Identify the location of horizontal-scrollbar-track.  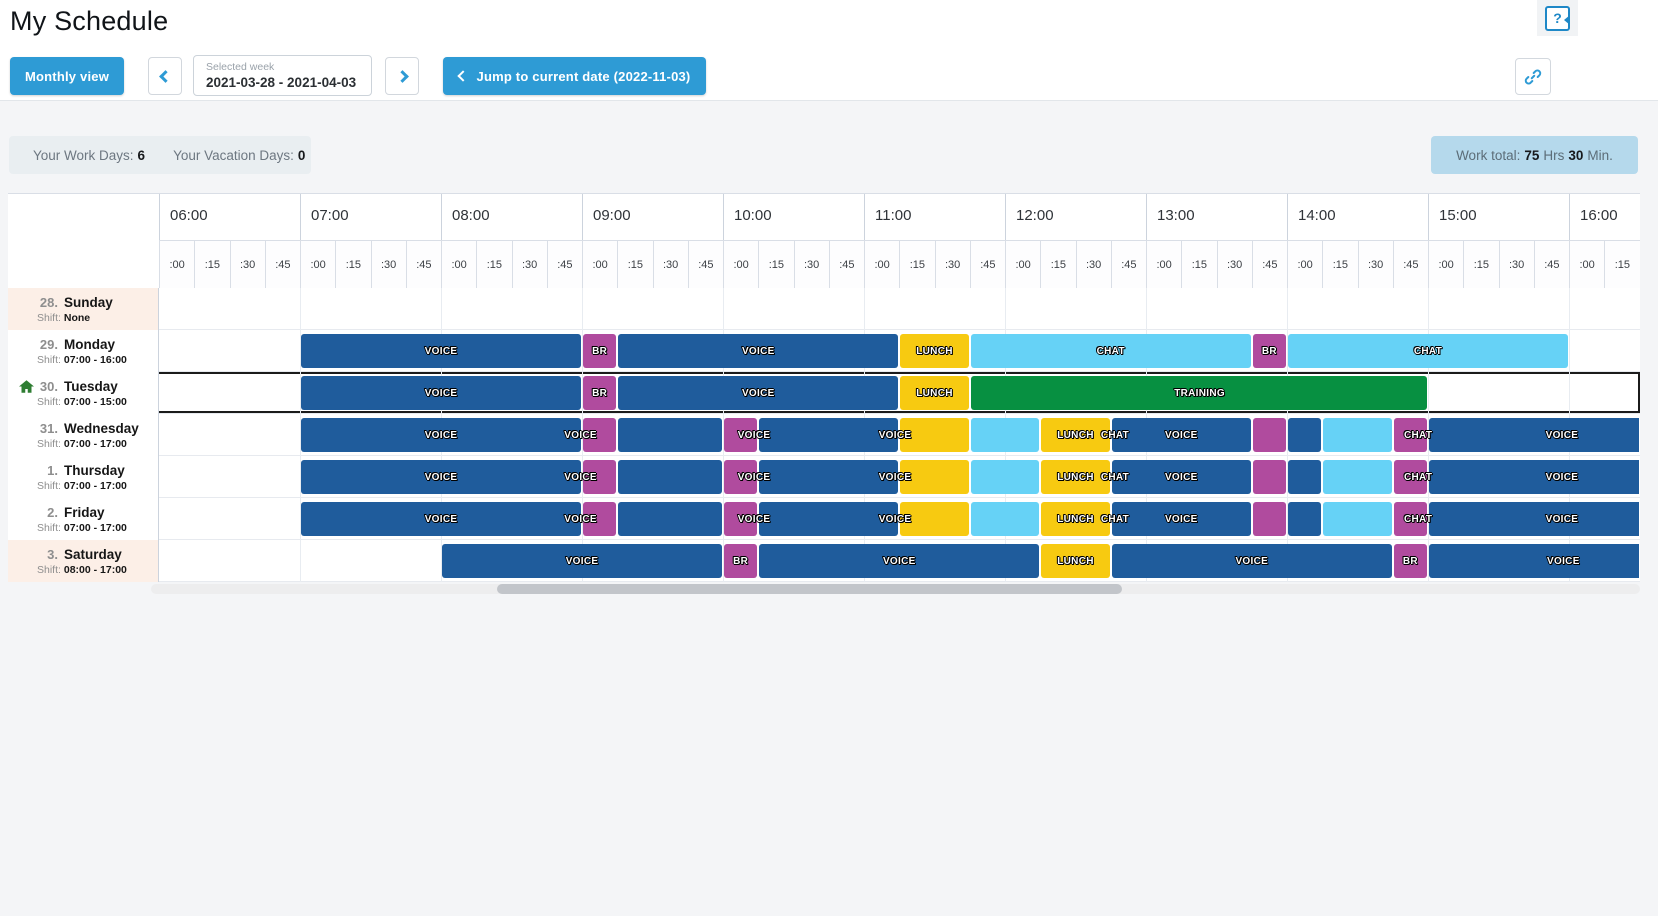
(895, 589).